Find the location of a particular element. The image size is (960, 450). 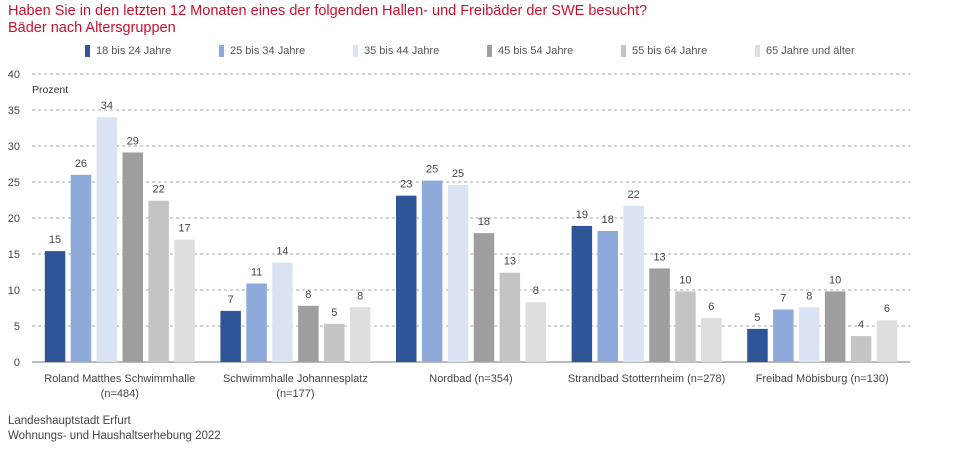

legend-label: 25 bis 34 Jahre is located at coordinates (268, 51).